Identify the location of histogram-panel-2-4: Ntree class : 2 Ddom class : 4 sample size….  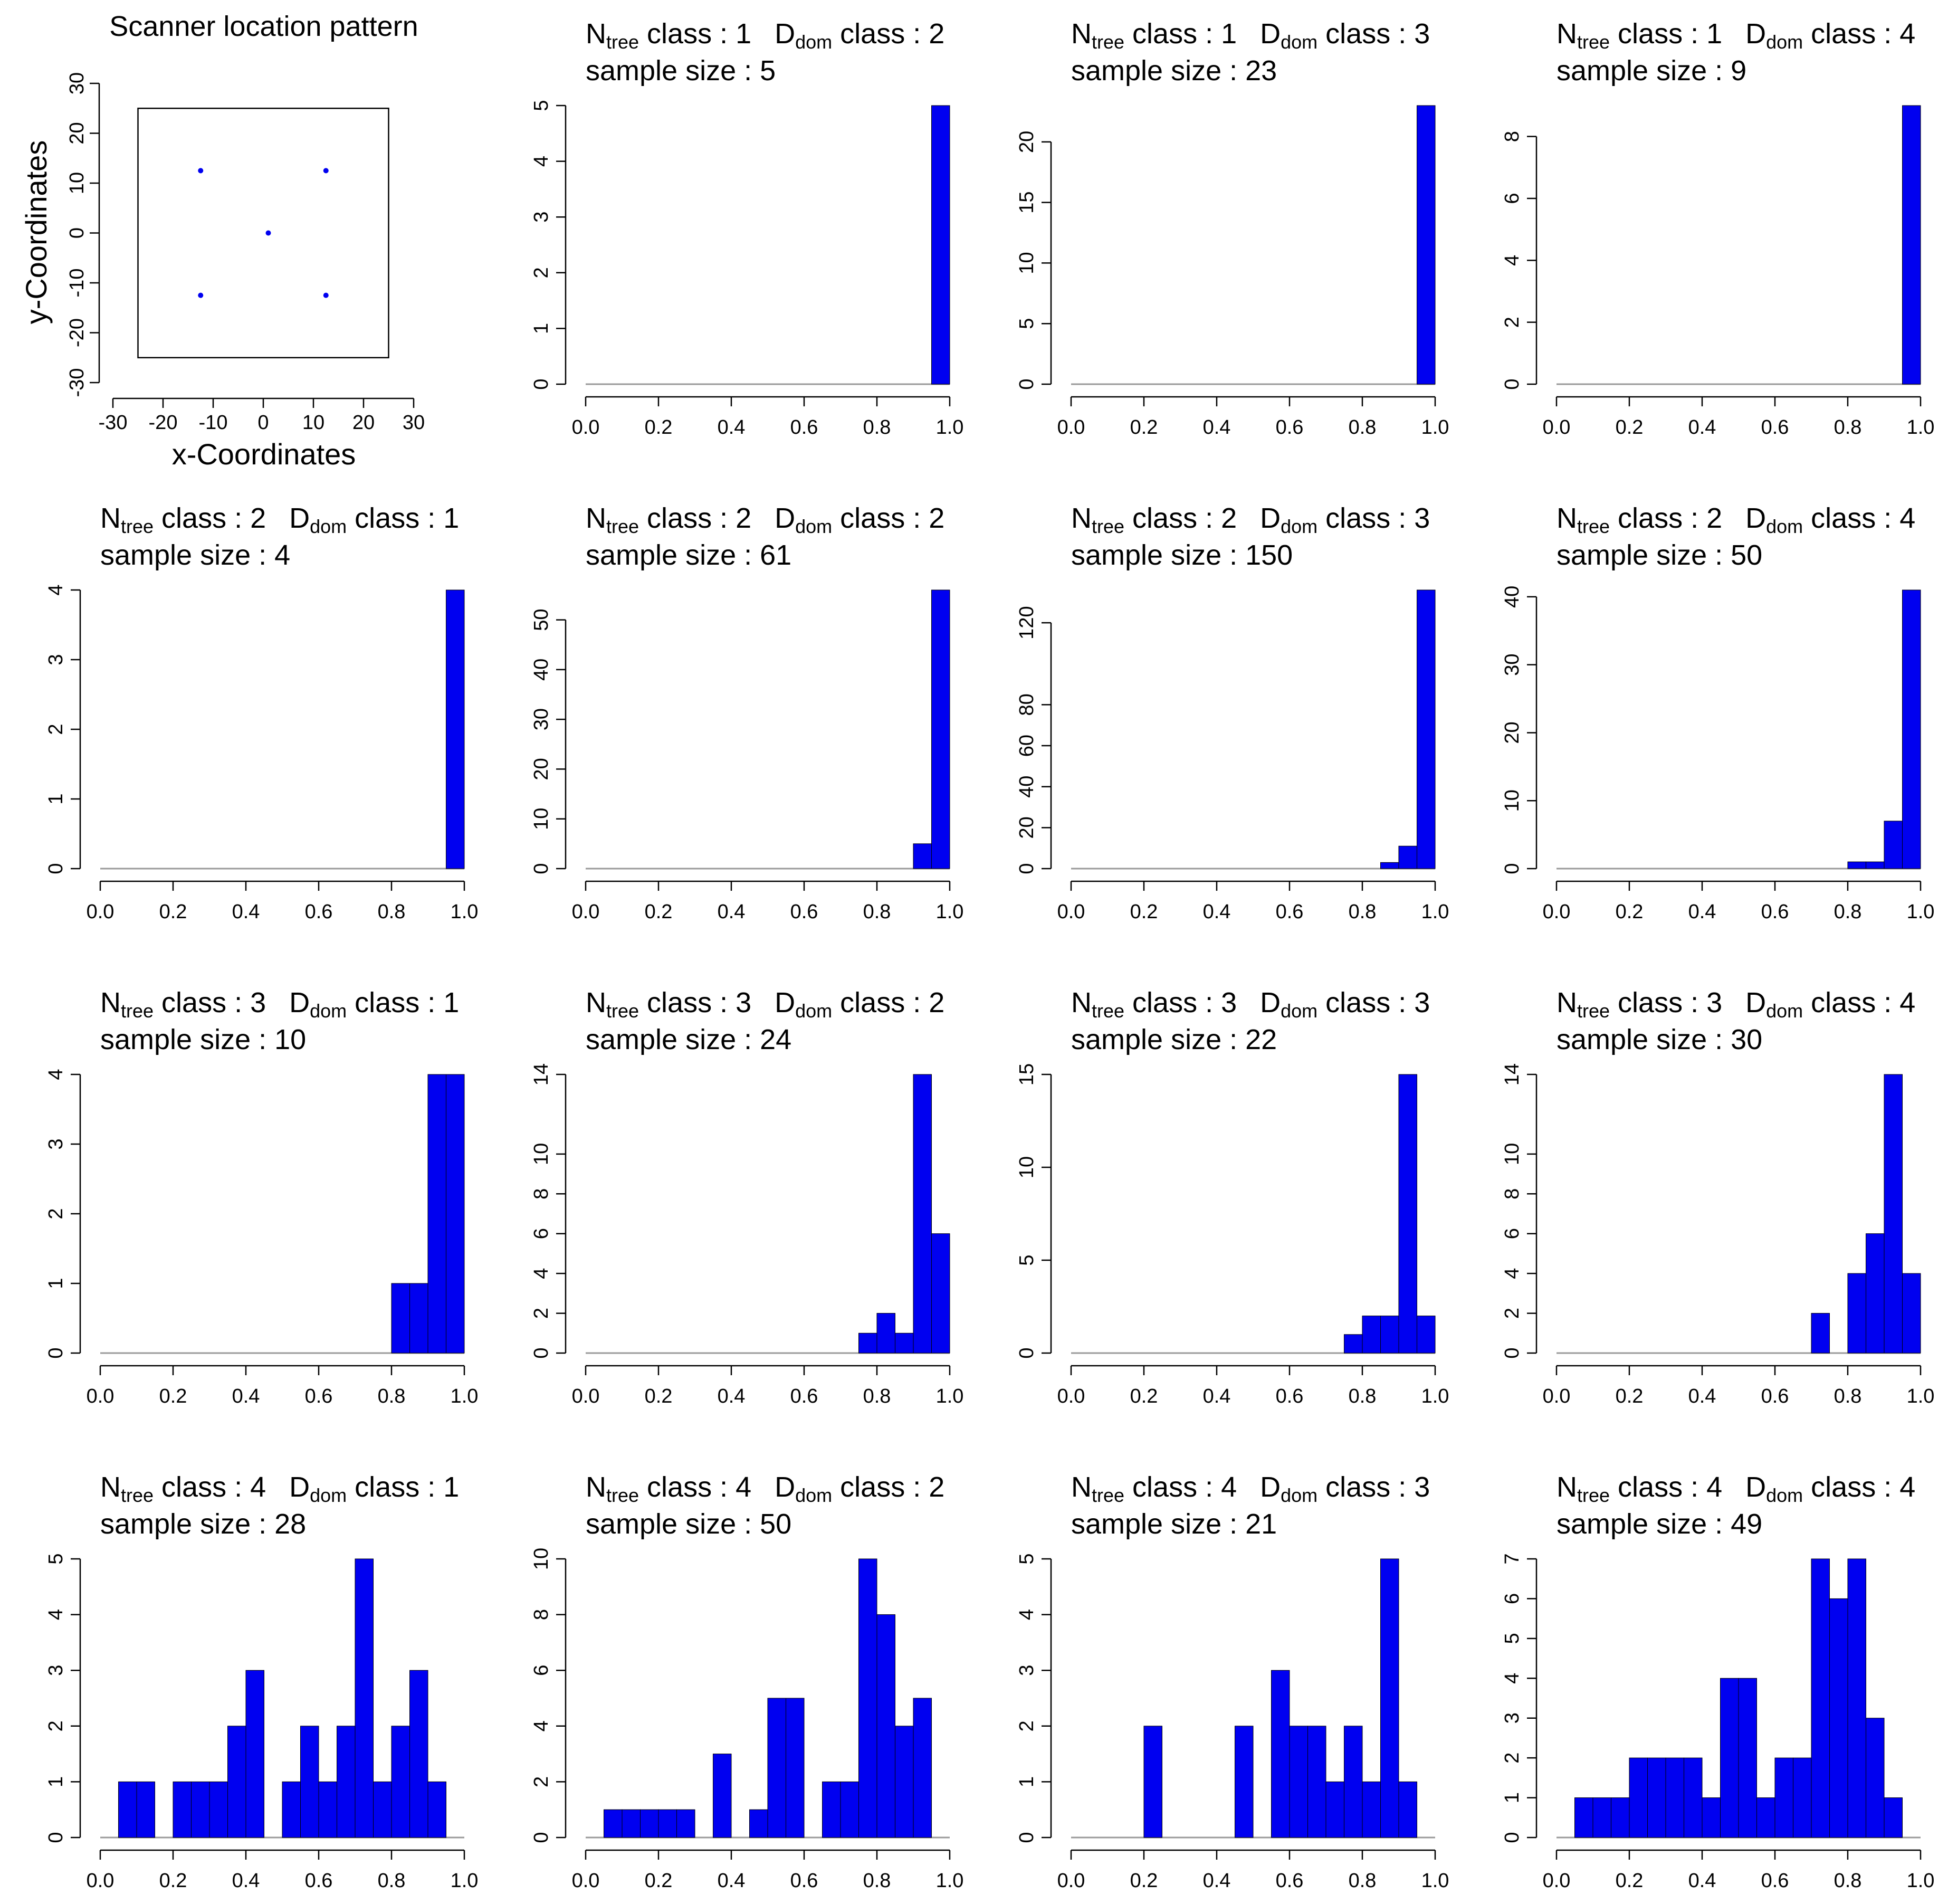
(1717, 712).